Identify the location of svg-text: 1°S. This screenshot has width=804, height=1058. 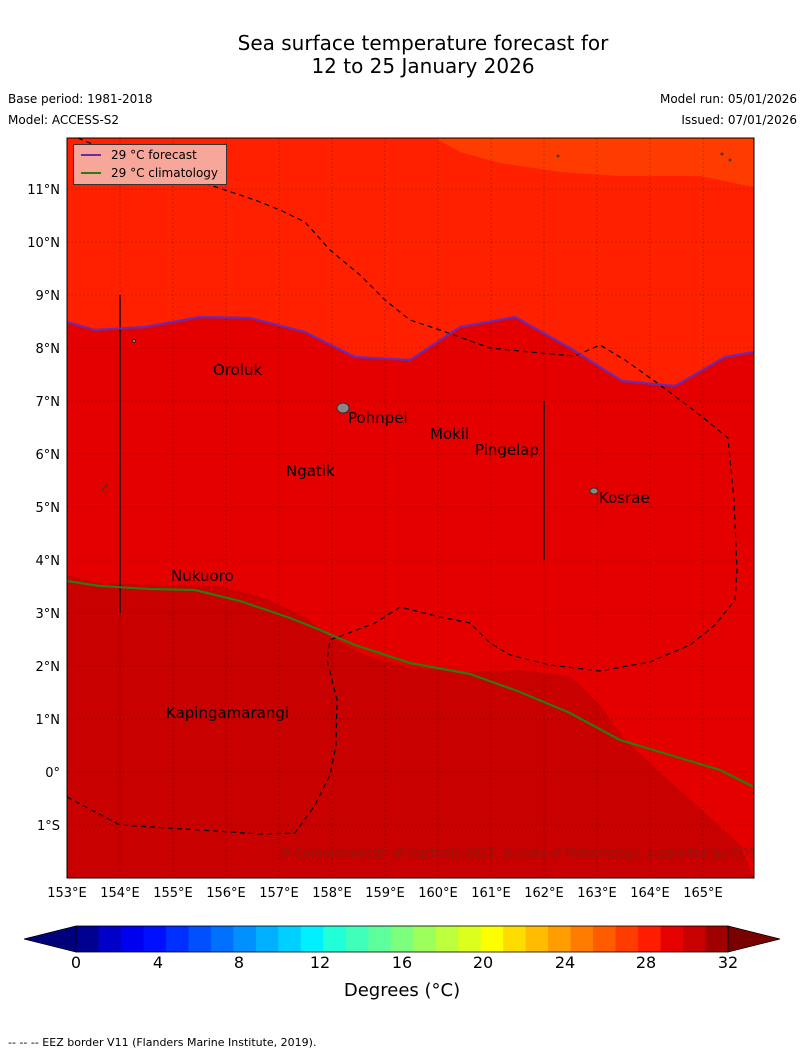
(48, 826).